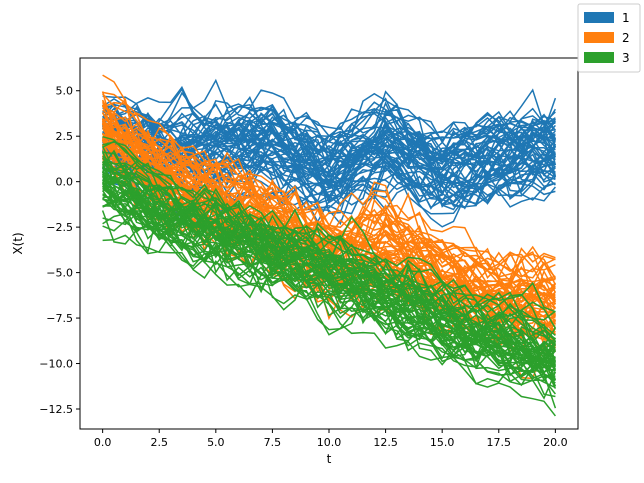 The image size is (644, 483). Describe the element at coordinates (159, 442) in the screenshot. I see `x-tick-label: 2.5` at that location.